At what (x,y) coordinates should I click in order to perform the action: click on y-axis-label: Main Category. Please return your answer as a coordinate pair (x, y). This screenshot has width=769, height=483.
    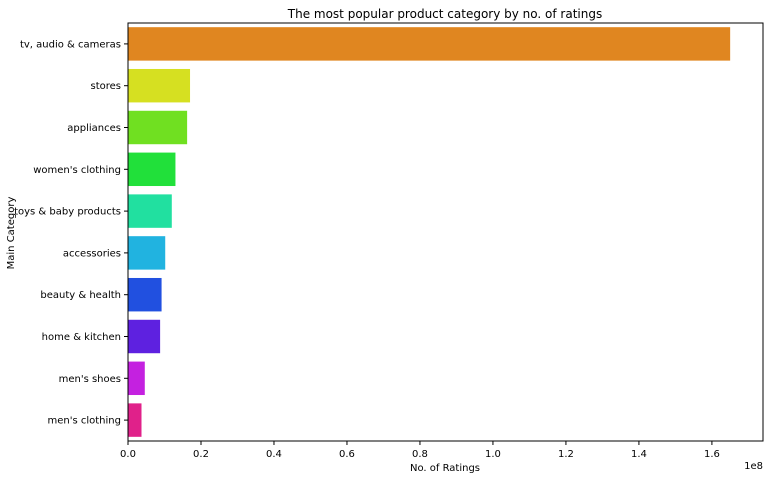
    Looking at the image, I should click on (11, 233).